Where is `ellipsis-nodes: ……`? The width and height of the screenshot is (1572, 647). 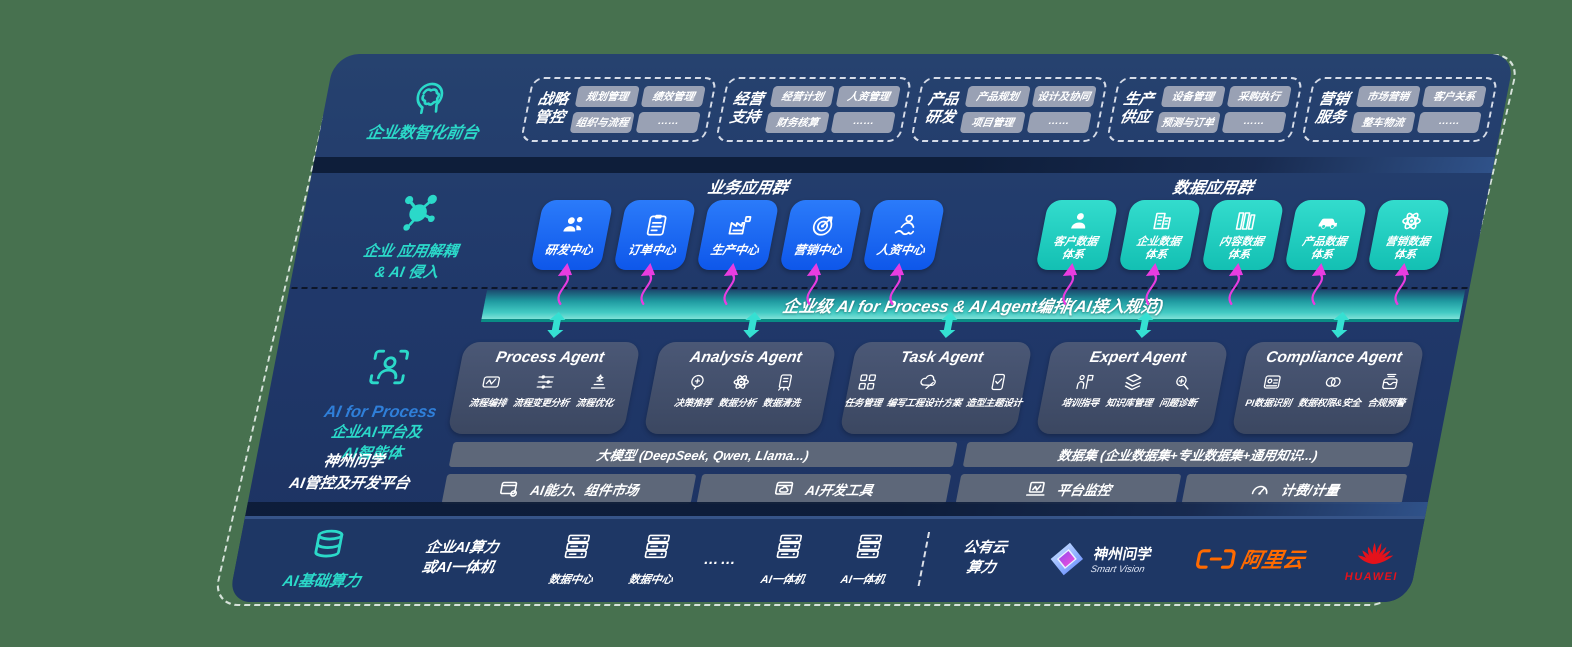 ellipsis-nodes: …… is located at coordinates (721, 559).